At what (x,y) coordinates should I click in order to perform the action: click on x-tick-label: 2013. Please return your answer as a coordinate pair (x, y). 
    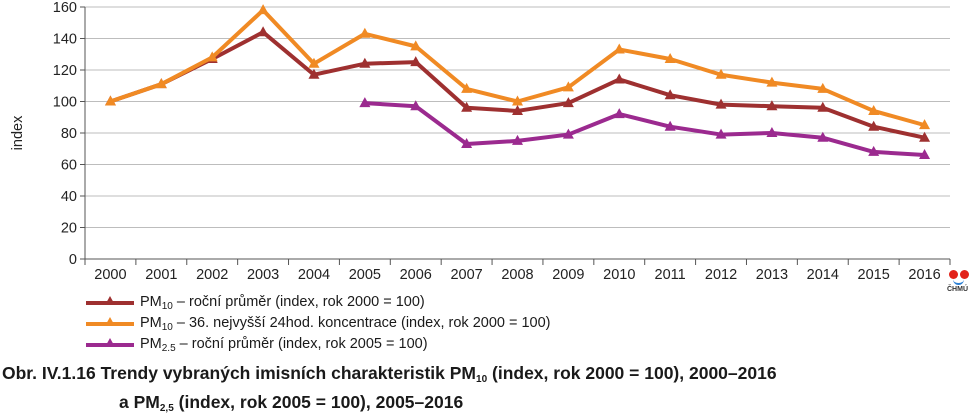
    Looking at the image, I should click on (772, 275).